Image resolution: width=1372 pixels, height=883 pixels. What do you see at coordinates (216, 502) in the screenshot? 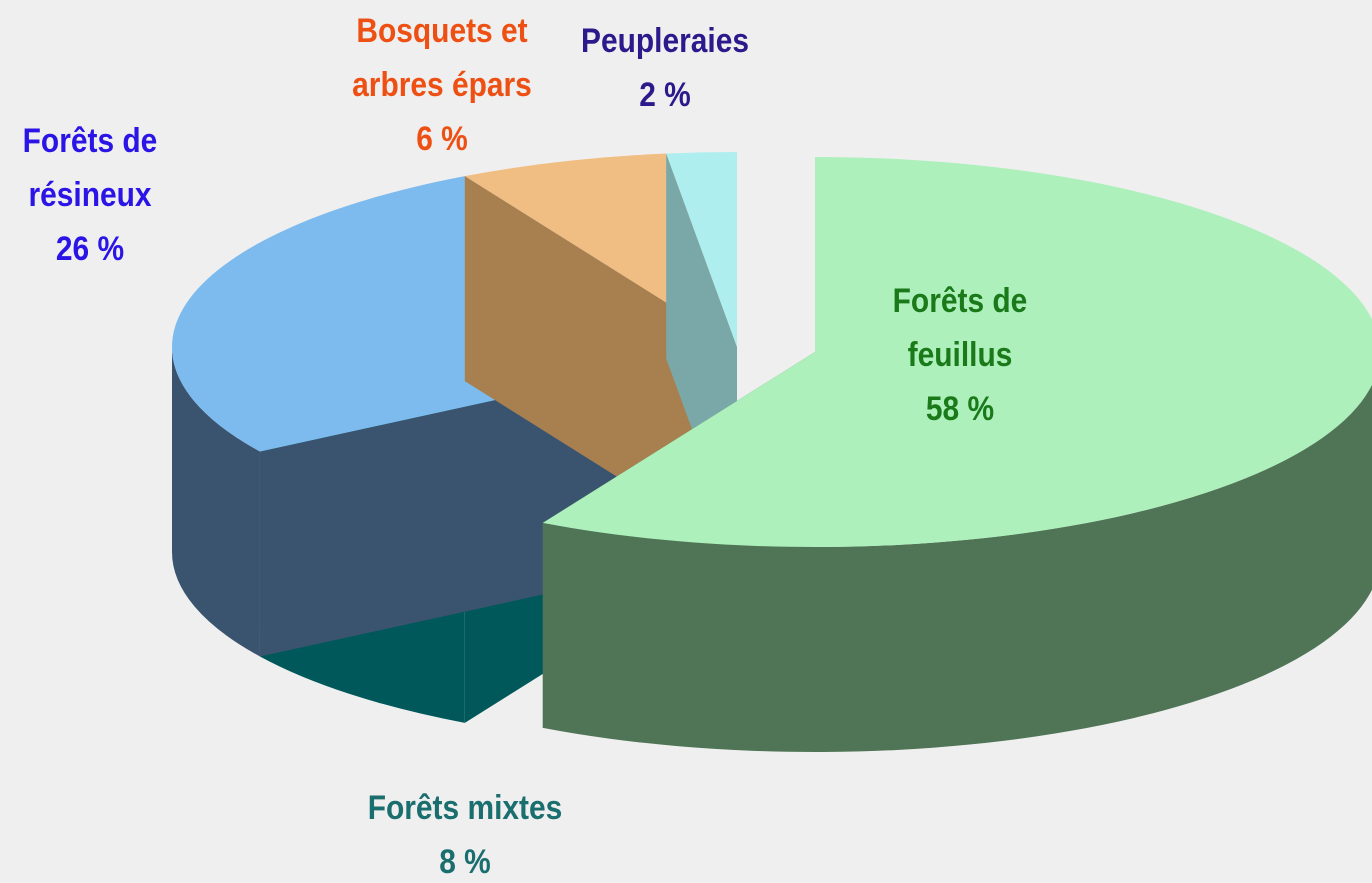
I see `slice-wall` at bounding box center [216, 502].